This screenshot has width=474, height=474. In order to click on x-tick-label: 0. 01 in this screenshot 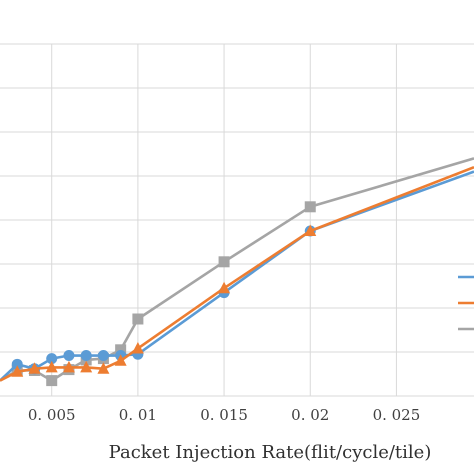, I will do `click(138, 415)`.